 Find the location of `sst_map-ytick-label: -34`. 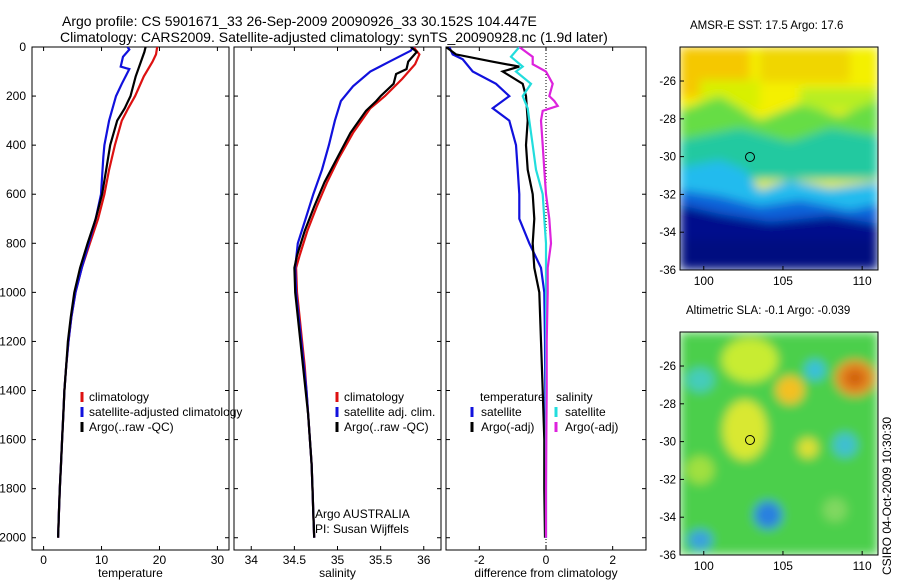

sst_map-ytick-label: -34 is located at coordinates (667, 233).